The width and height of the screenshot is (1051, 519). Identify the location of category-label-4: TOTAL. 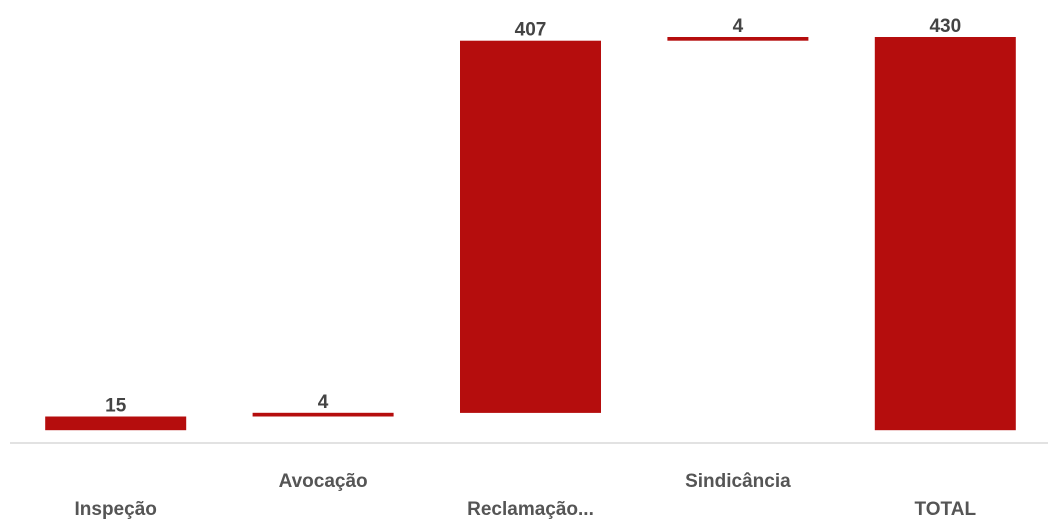
(946, 509).